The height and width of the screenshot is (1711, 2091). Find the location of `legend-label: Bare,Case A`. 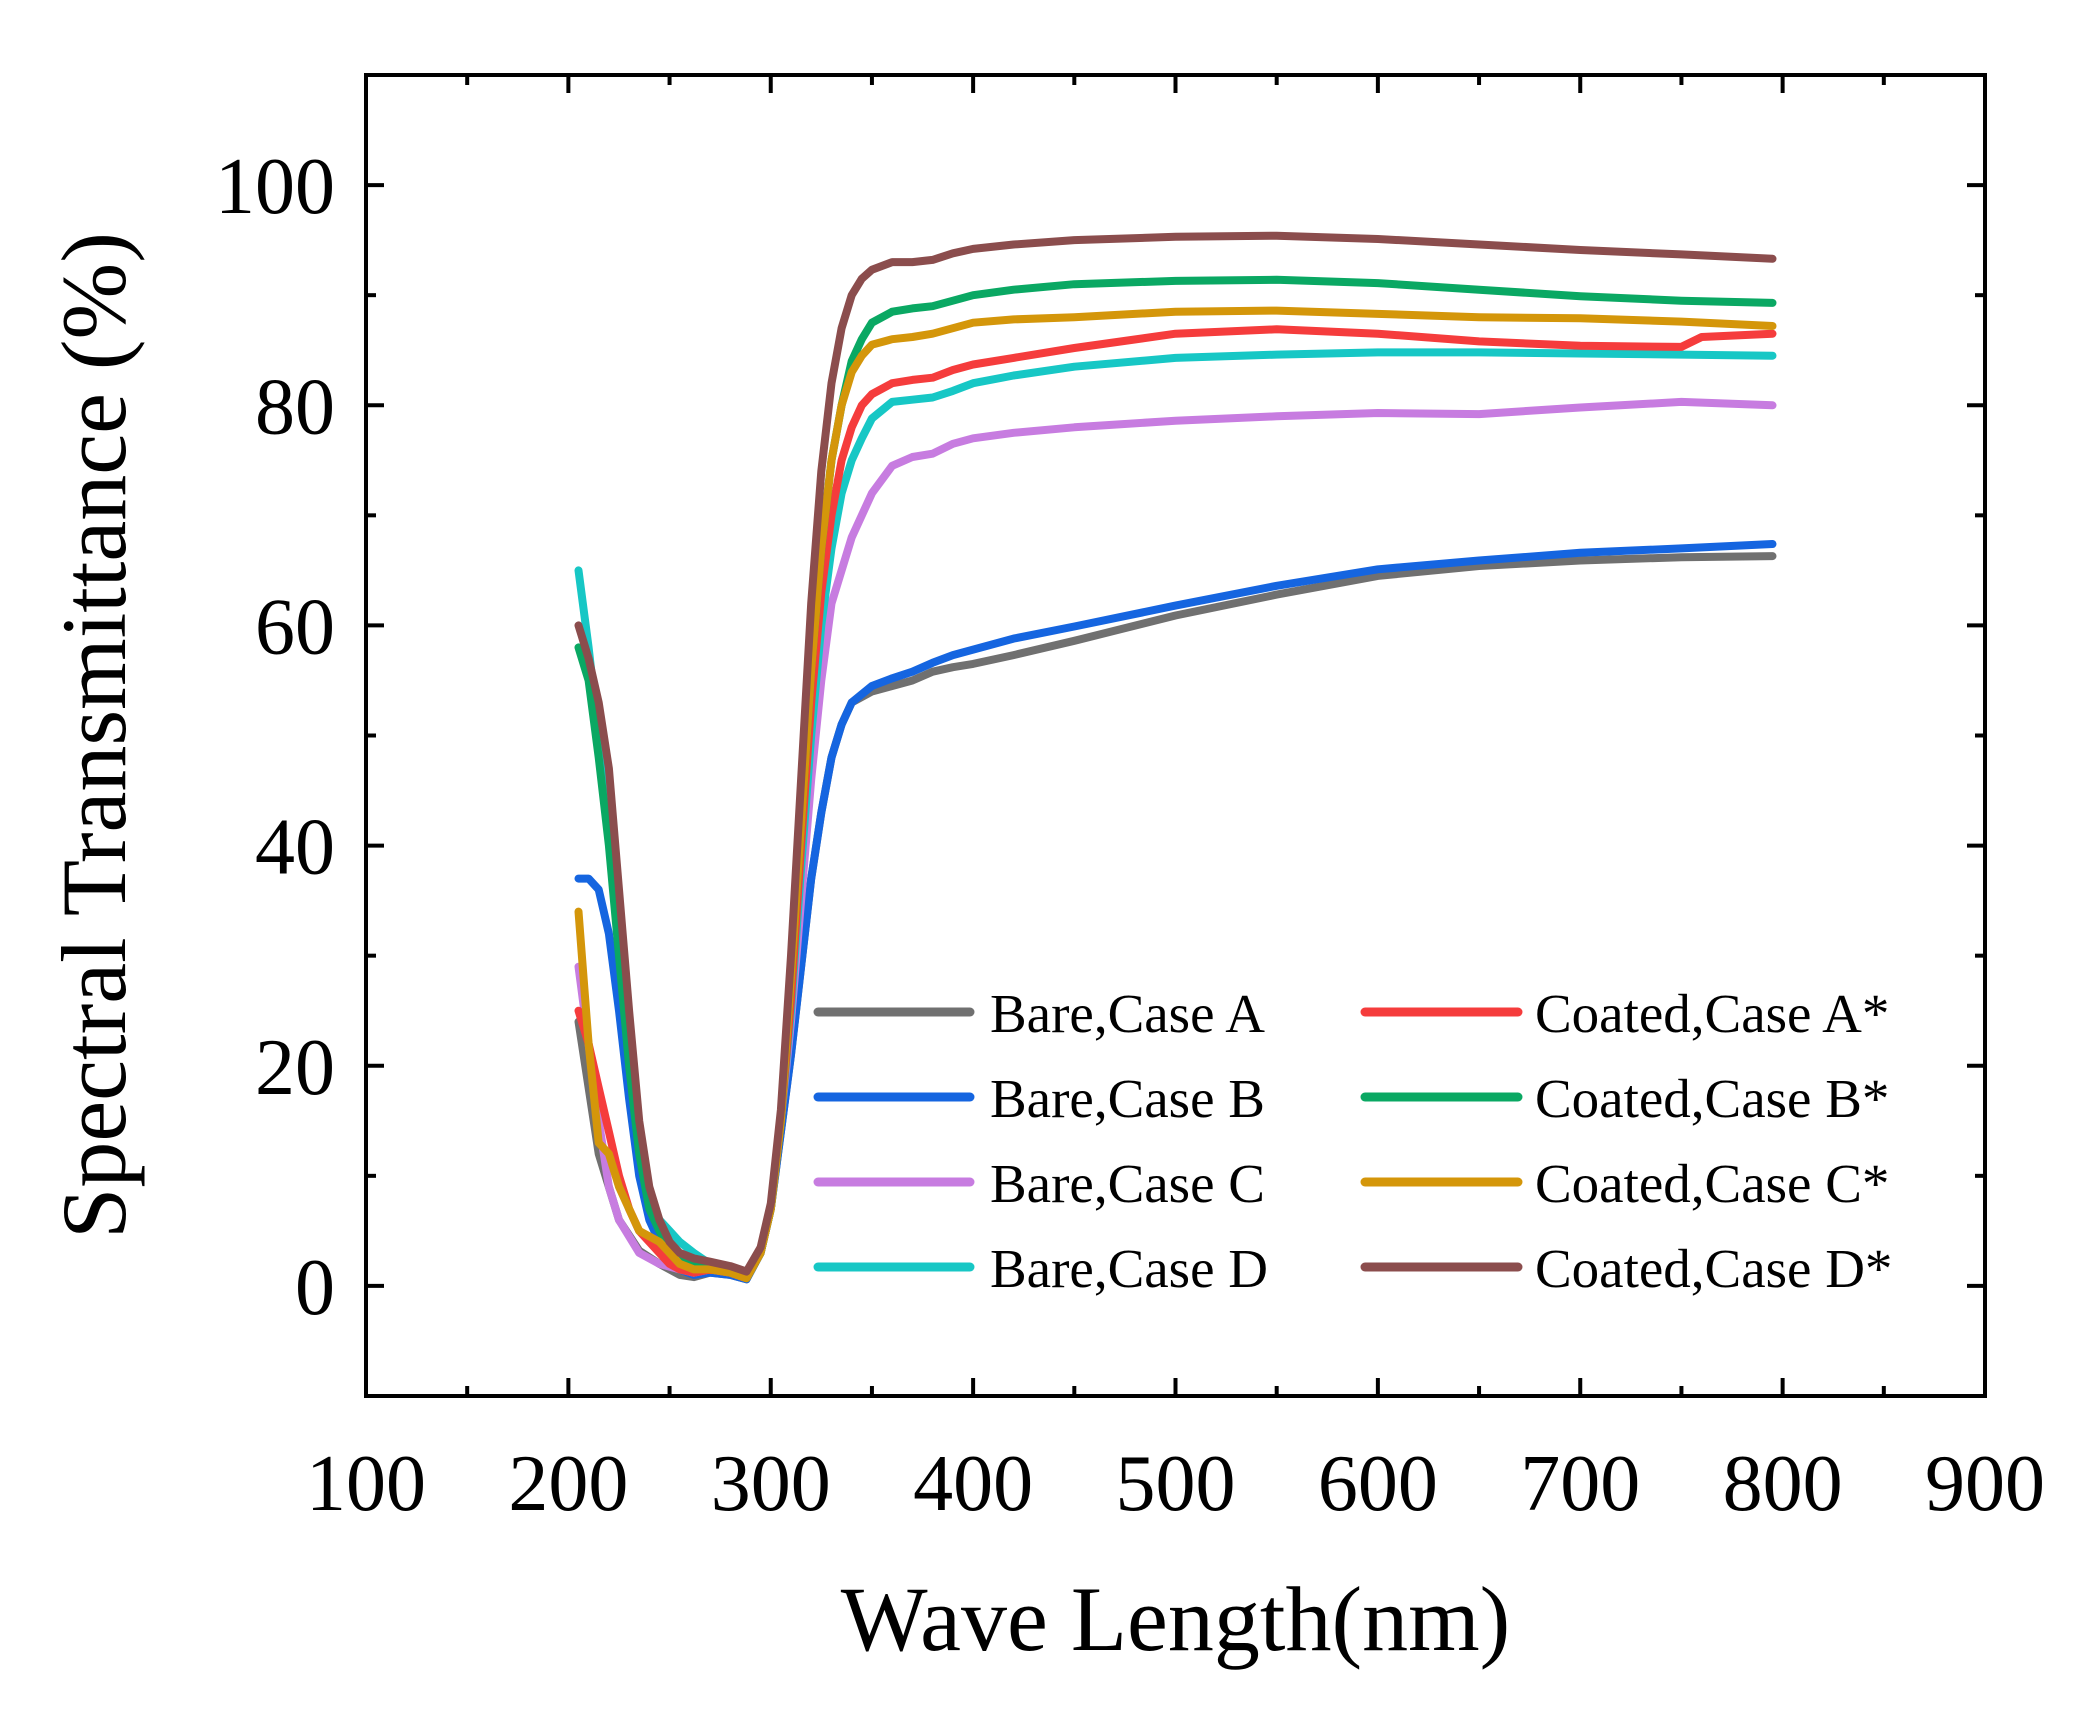

legend-label: Bare,Case A is located at coordinates (1127, 1013).